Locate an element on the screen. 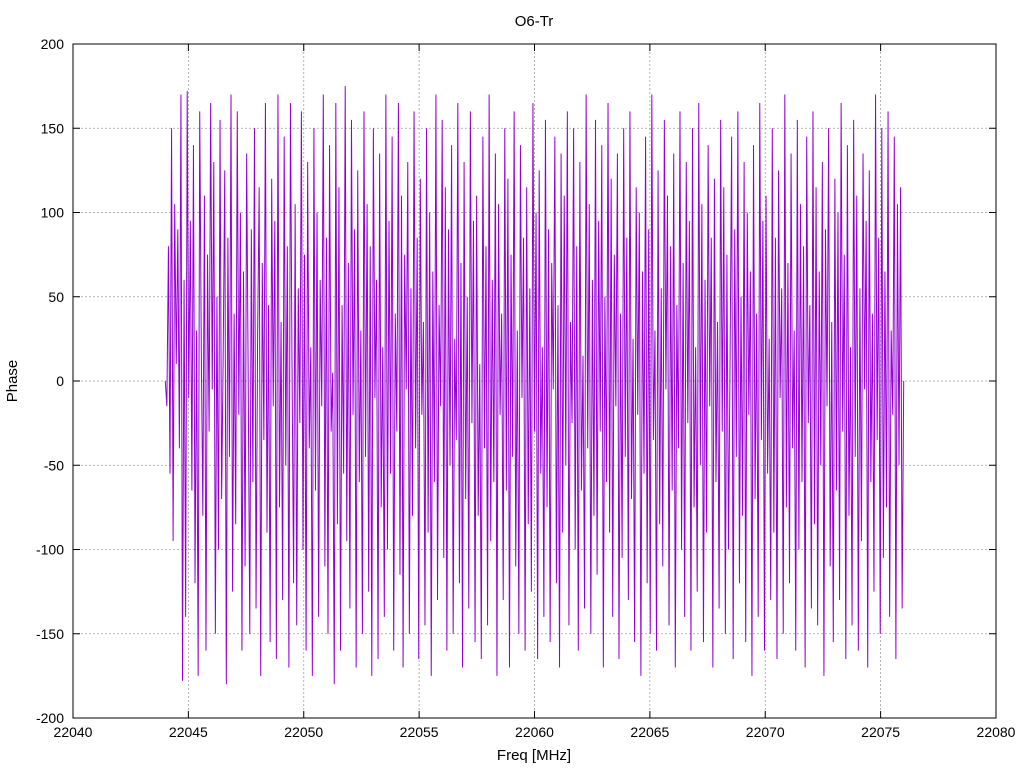 The width and height of the screenshot is (1024, 768). y-axis-title: Phase is located at coordinates (12, 381).